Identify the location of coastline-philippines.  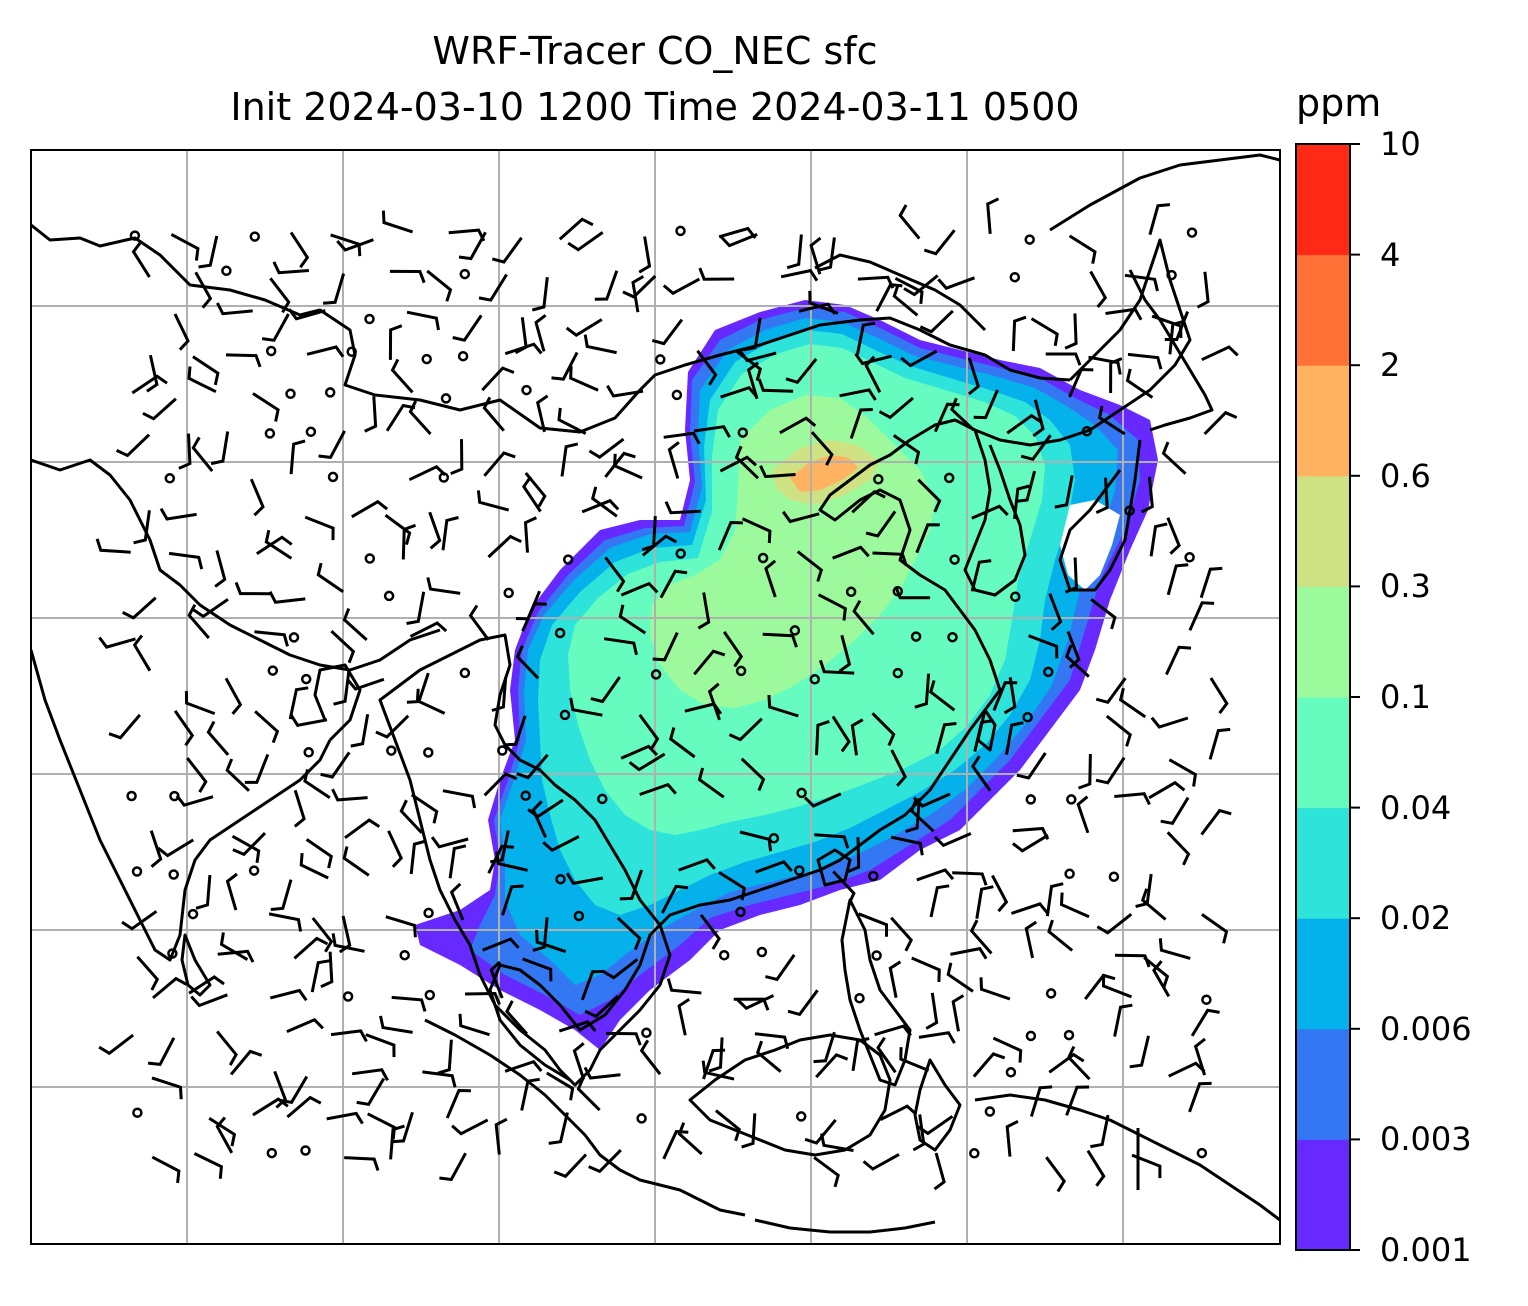
(876, 992).